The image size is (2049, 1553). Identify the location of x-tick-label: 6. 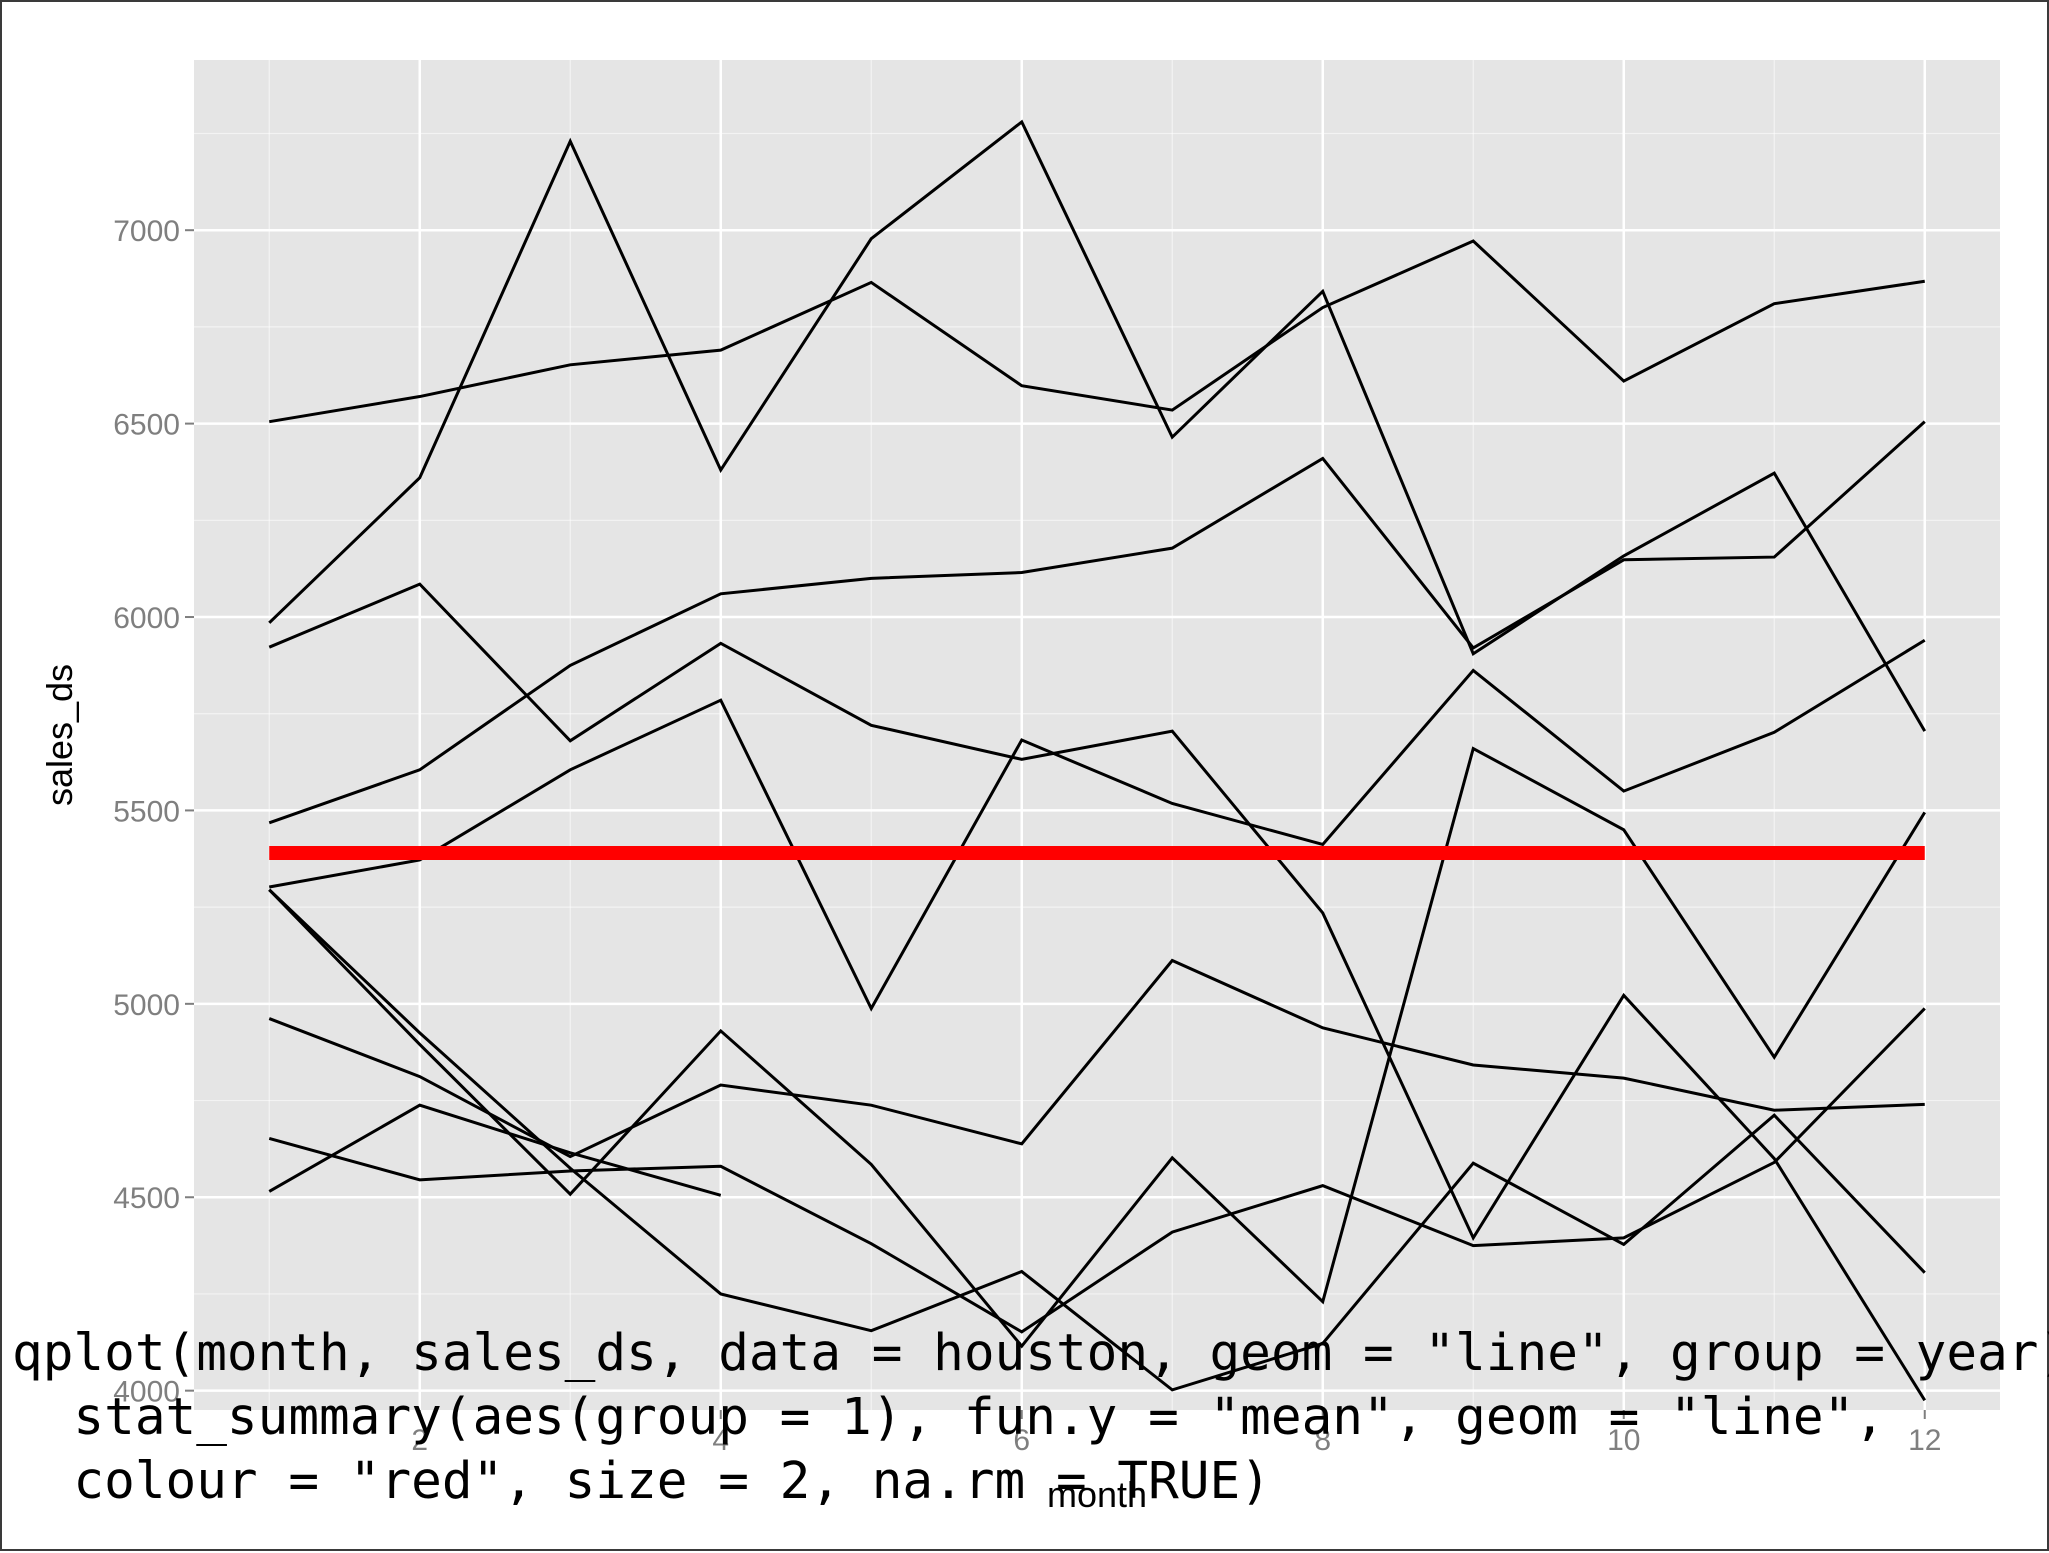
(1021, 1440).